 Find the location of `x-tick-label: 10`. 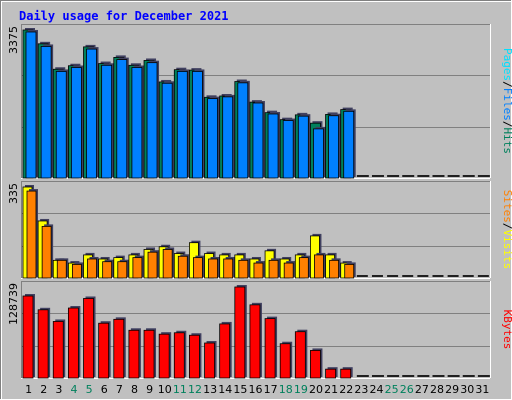

x-tick-label: 10 is located at coordinates (165, 389).